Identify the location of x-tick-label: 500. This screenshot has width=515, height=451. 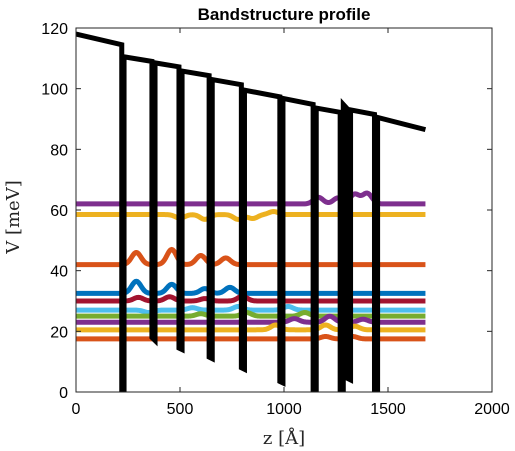
(180, 409).